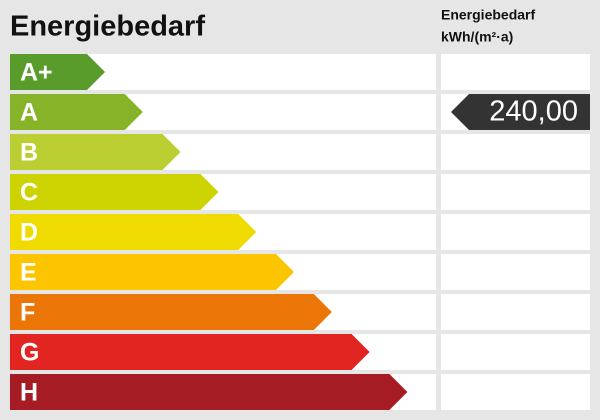 This screenshot has width=600, height=420. Describe the element at coordinates (533, 112) in the screenshot. I see `indicator-value: 240,00` at that location.